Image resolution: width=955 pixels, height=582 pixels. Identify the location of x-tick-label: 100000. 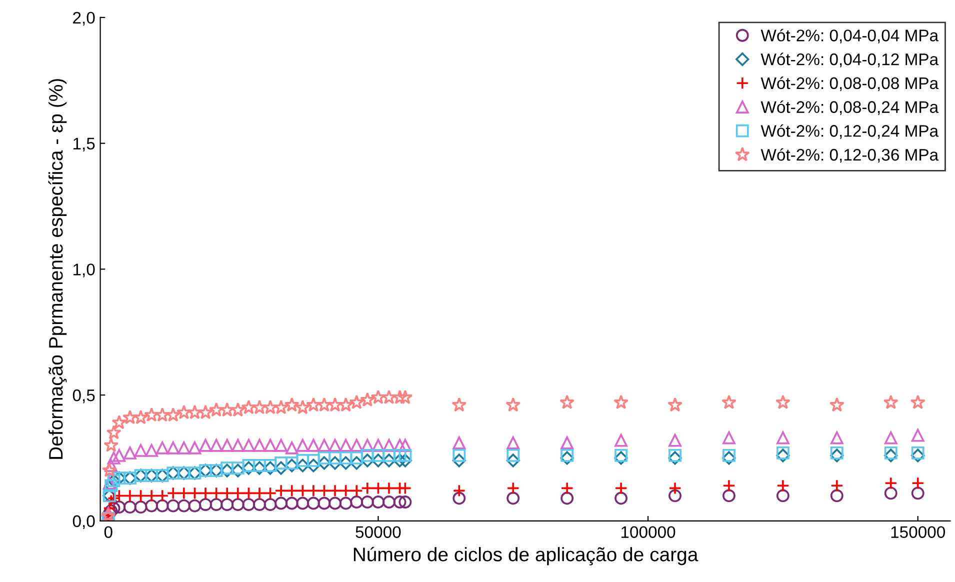
(648, 532).